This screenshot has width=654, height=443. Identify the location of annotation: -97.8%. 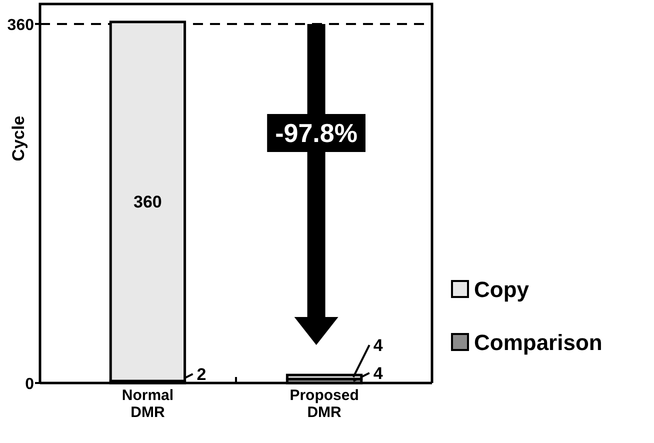
(316, 133).